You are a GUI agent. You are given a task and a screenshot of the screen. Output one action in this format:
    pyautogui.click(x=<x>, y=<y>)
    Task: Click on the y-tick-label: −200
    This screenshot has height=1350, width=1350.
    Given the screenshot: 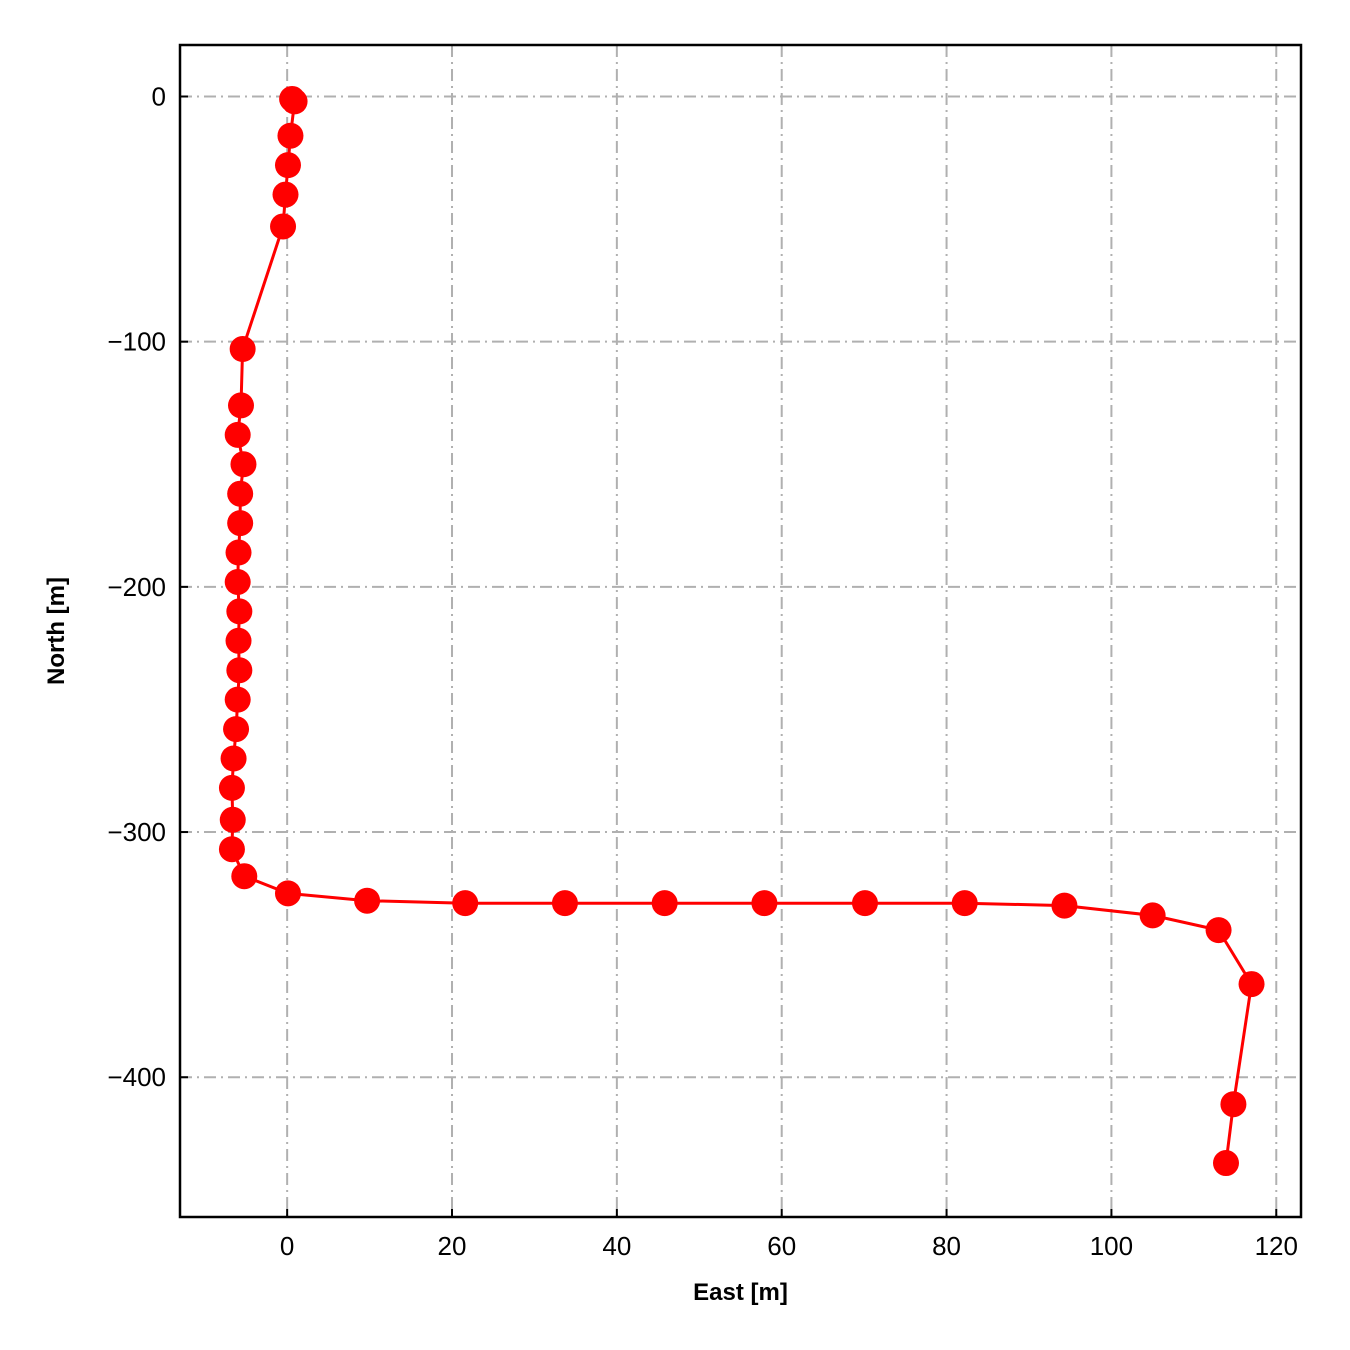 What is the action you would take?
    pyautogui.click(x=136, y=587)
    